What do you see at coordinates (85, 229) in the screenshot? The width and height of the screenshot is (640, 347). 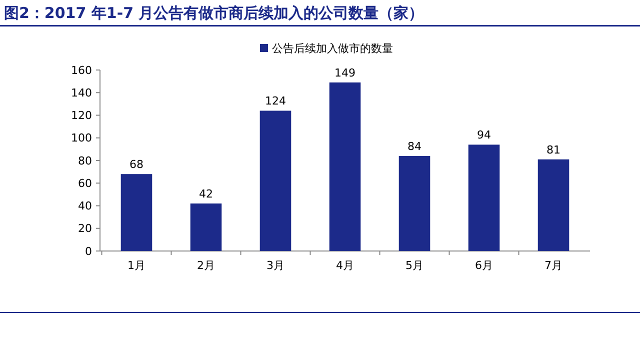 I see `y-tick-label: 20` at bounding box center [85, 229].